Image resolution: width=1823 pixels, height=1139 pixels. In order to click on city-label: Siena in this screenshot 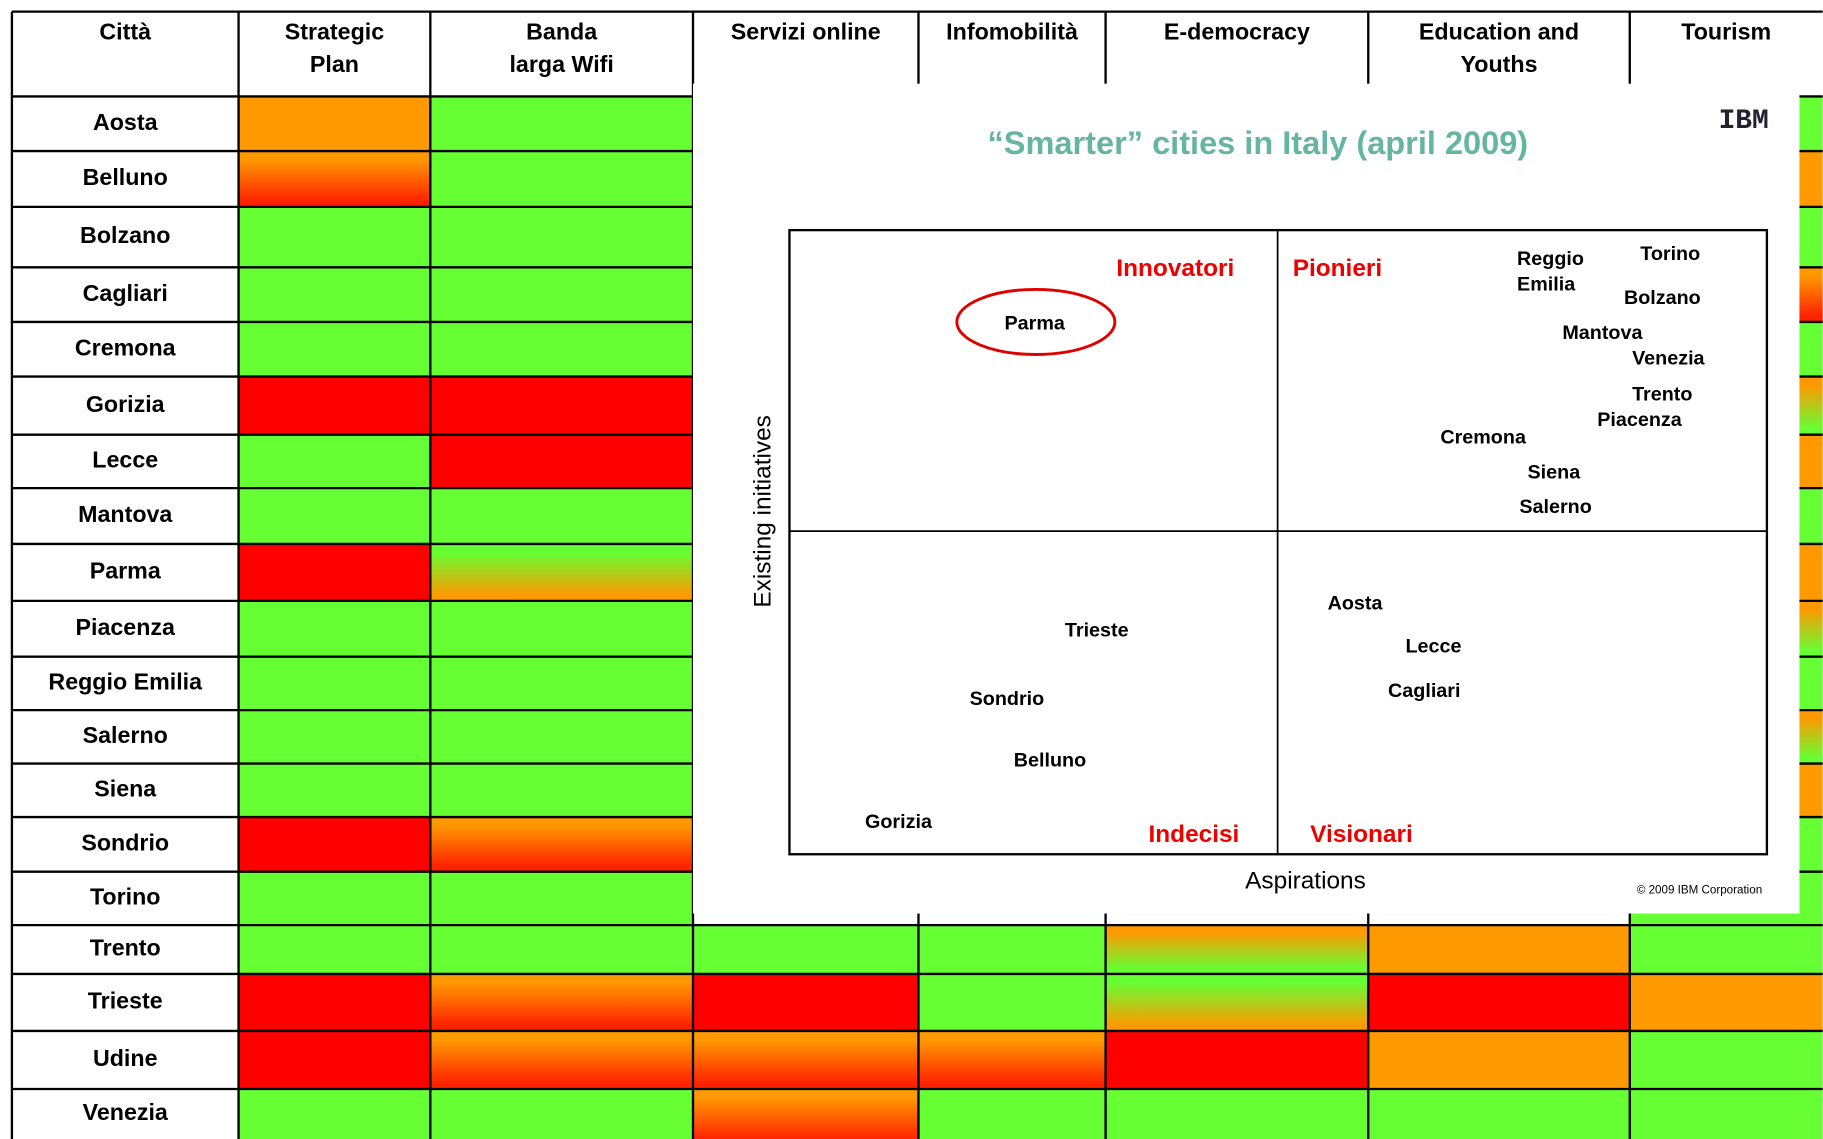, I will do `click(125, 788)`.